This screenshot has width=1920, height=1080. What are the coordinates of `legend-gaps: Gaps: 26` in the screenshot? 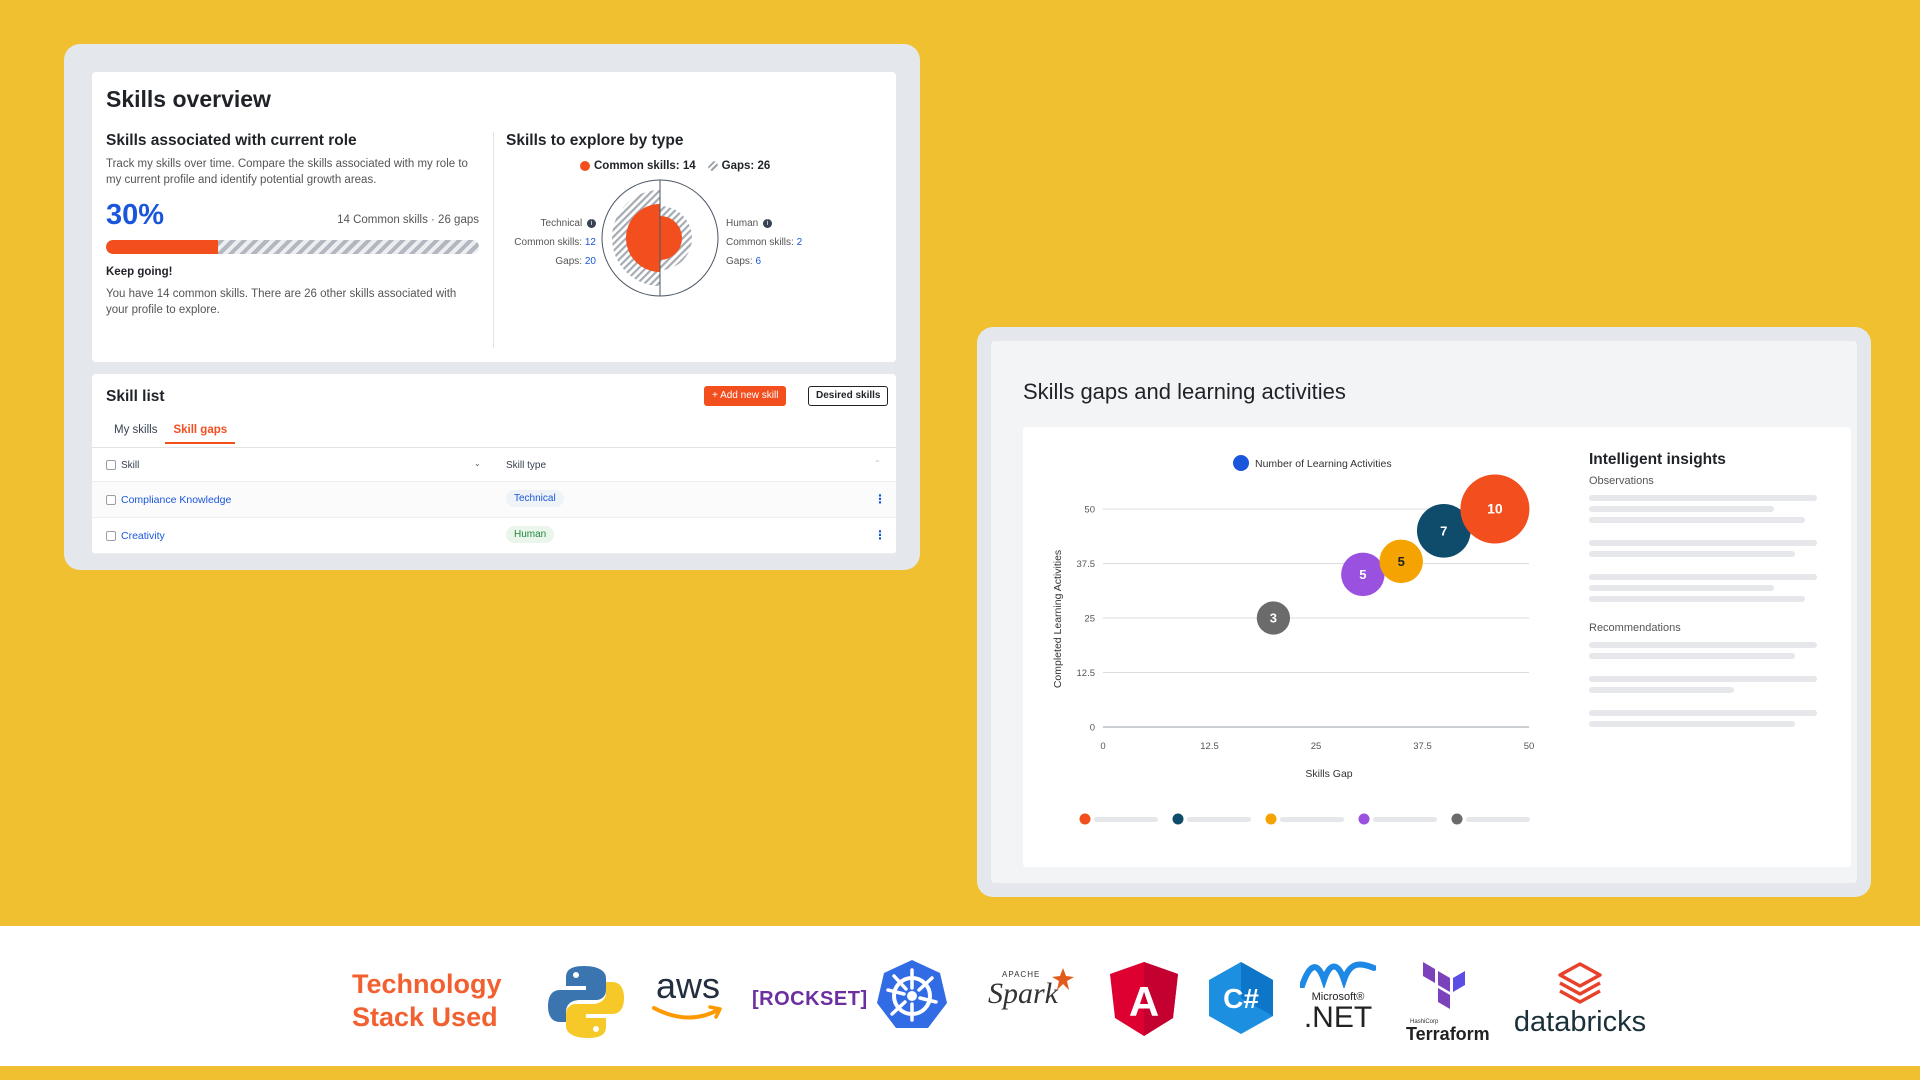 It's located at (738, 166).